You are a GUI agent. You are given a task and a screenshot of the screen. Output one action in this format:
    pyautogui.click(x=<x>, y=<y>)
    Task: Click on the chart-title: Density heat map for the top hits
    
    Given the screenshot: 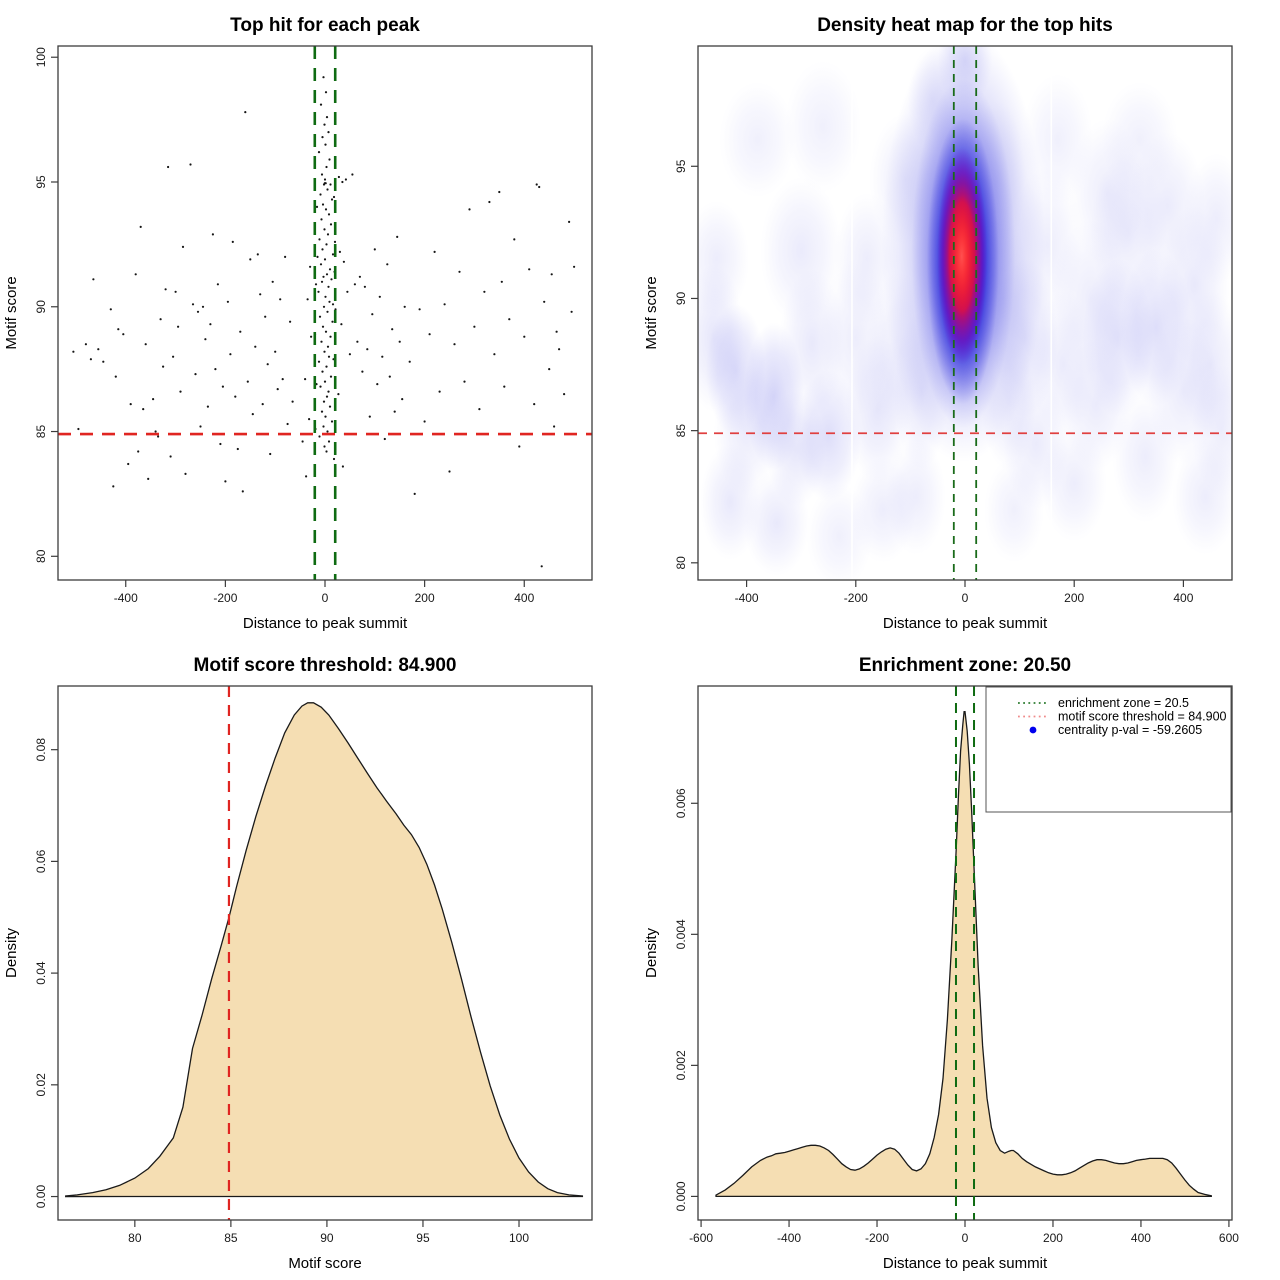 What is the action you would take?
    pyautogui.click(x=965, y=25)
    